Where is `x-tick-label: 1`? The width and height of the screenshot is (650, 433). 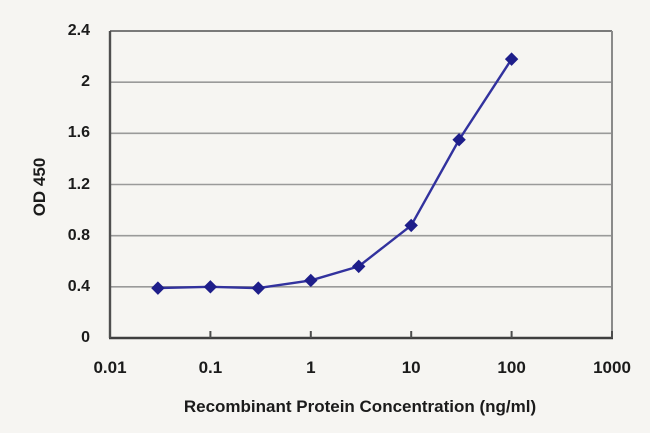 x-tick-label: 1 is located at coordinates (311, 367).